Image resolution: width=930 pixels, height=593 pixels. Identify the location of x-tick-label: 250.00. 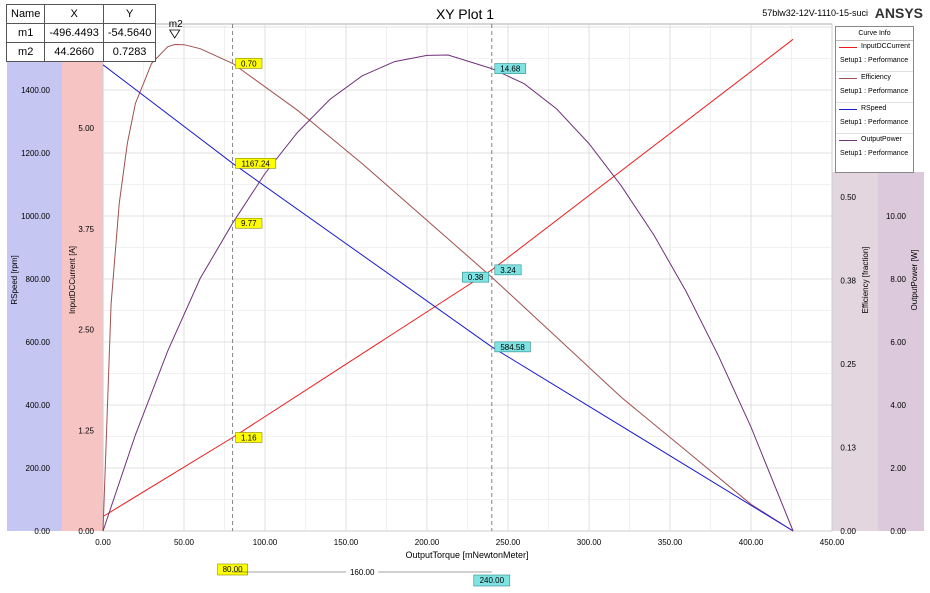
(508, 542).